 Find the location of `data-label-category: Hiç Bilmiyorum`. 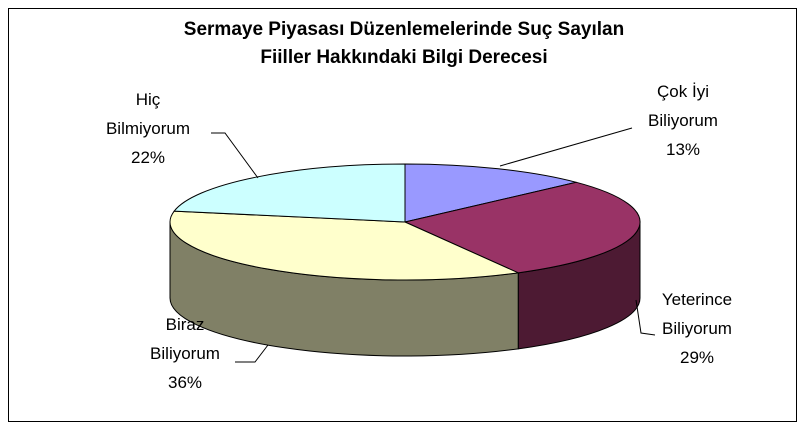

data-label-category: Hiç Bilmiyorum is located at coordinates (148, 114).